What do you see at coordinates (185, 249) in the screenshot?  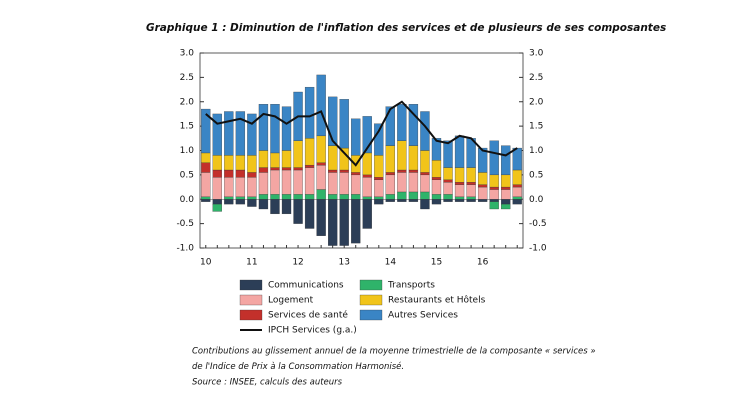 I see `y-tick-label: -1.0` at bounding box center [185, 249].